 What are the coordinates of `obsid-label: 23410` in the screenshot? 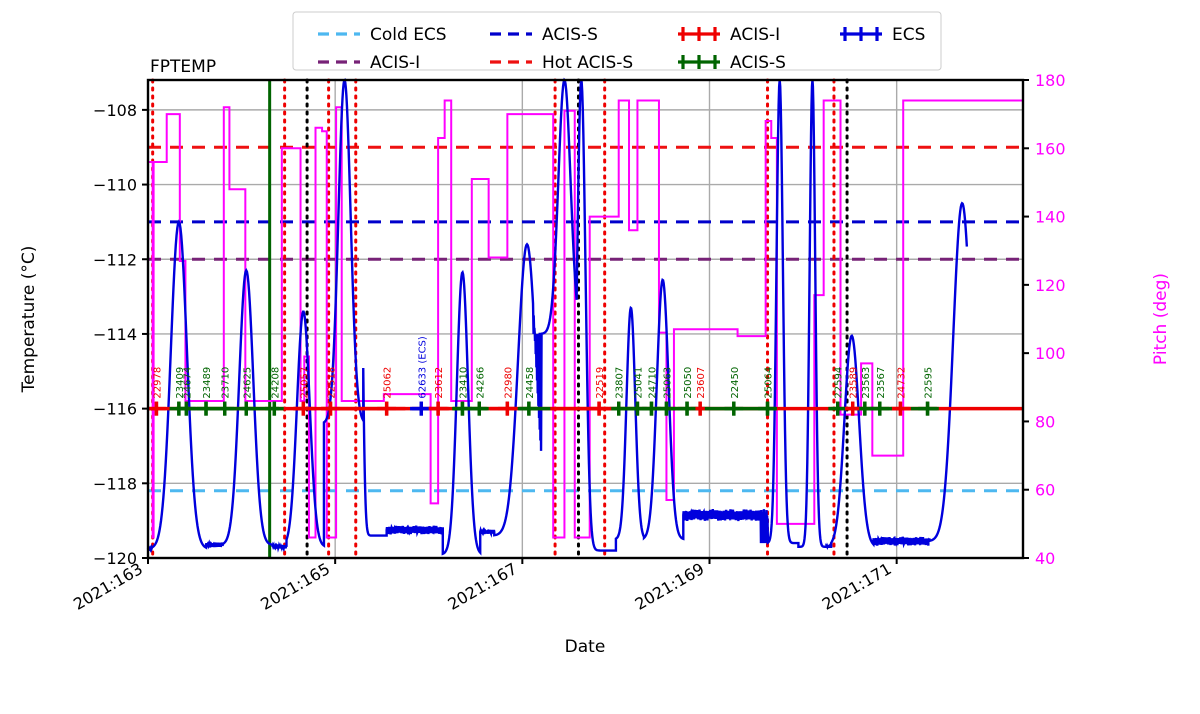 It's located at (463, 383).